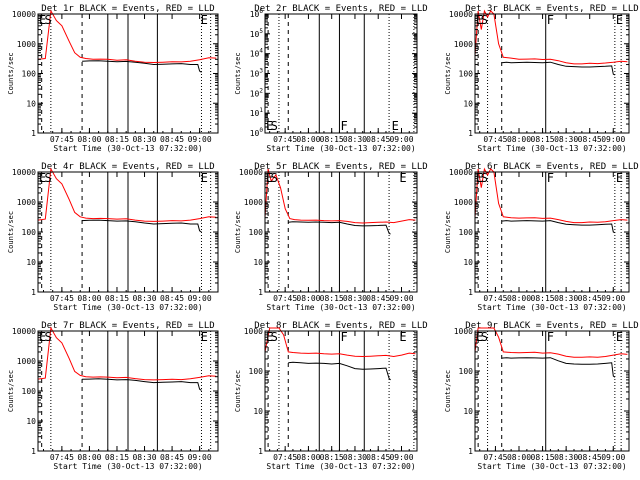  I want to click on y-tick-label: 10¹, so click(257, 112).